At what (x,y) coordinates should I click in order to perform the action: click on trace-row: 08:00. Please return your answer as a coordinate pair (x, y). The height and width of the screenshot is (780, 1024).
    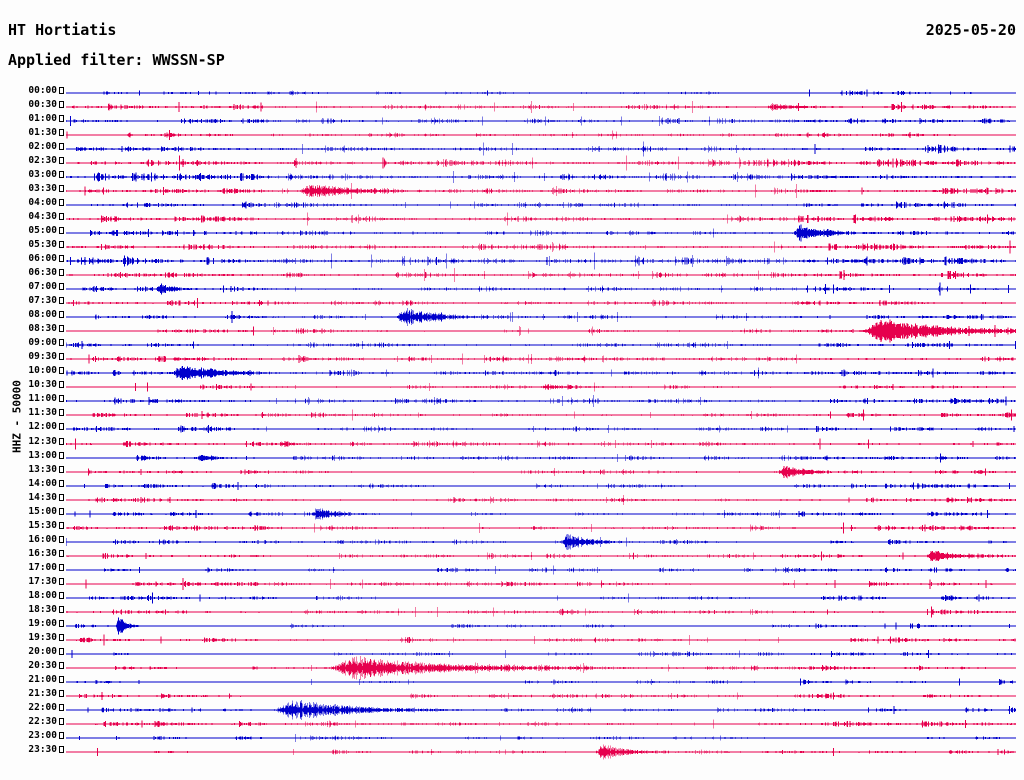
    Looking at the image, I should click on (512, 317).